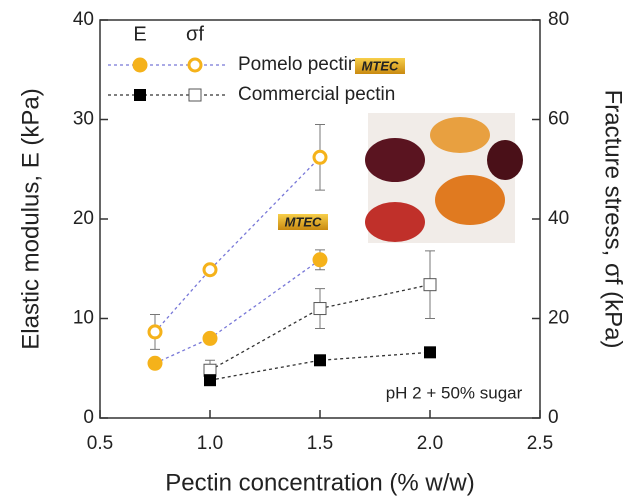  Describe the element at coordinates (553, 417) in the screenshot. I see `y2-tick-label: 0` at that location.